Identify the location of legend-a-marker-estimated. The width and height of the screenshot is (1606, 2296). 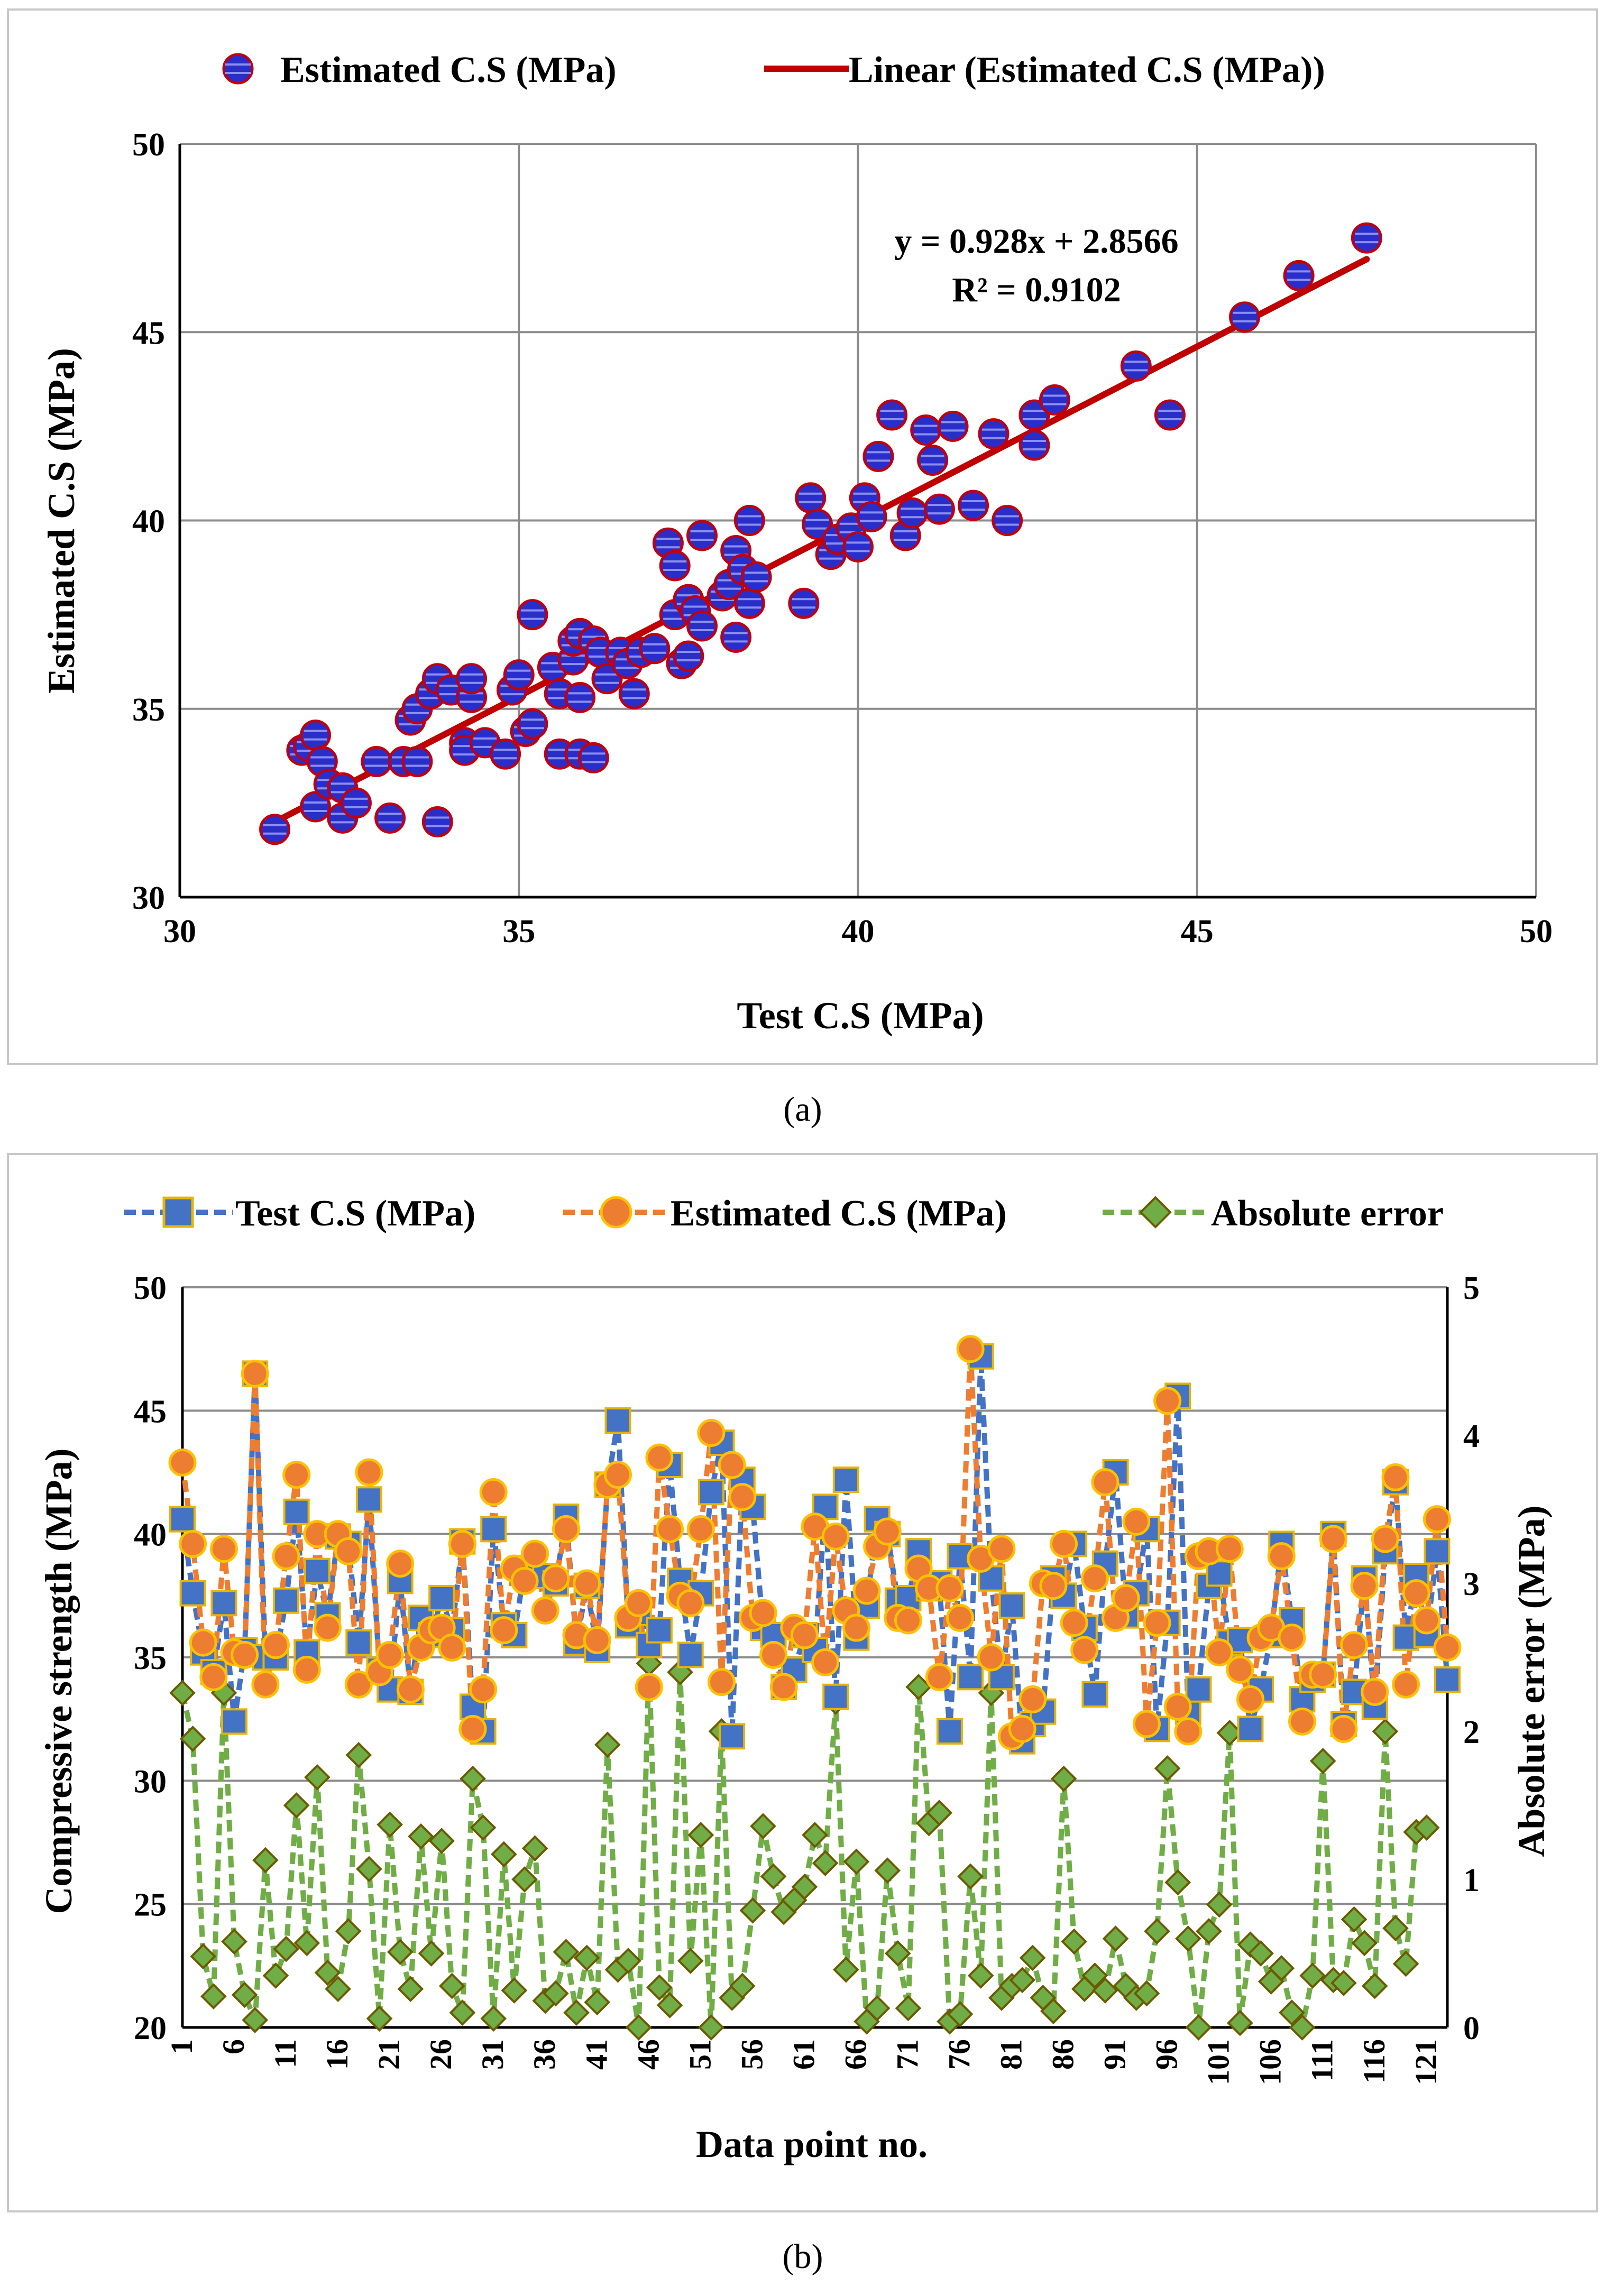
(238, 69).